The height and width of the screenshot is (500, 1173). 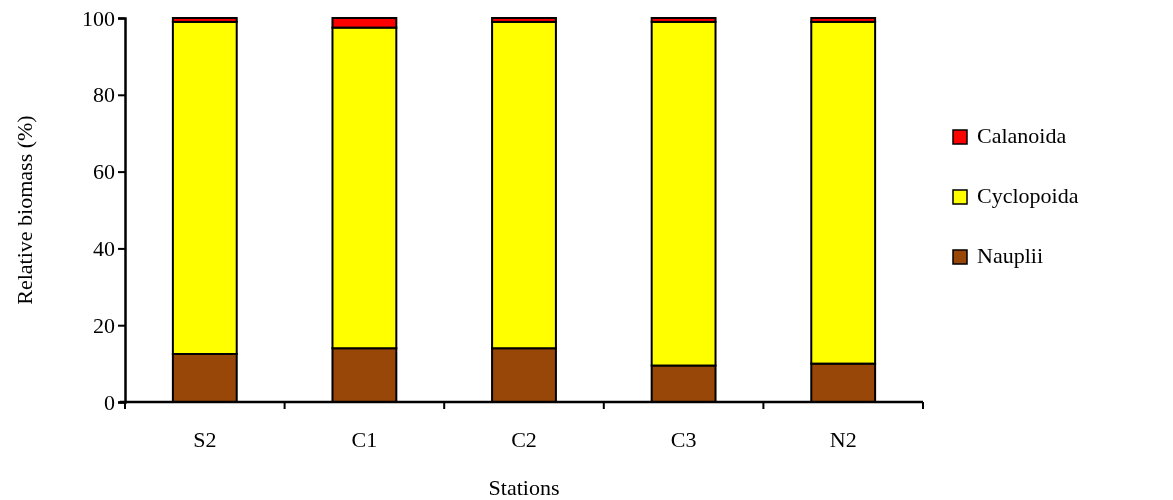 What do you see at coordinates (524, 439) in the screenshot?
I see `x-tick-label: C2` at bounding box center [524, 439].